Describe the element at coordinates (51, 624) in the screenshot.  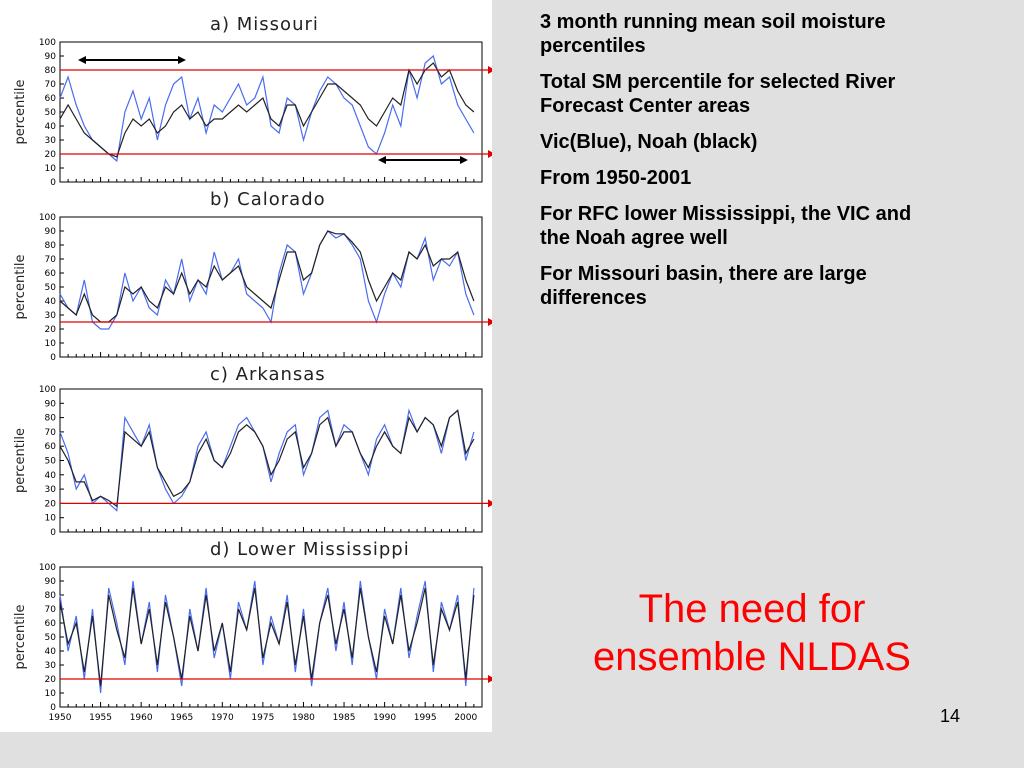
I see `ytick-label-3-6: 60` at that location.